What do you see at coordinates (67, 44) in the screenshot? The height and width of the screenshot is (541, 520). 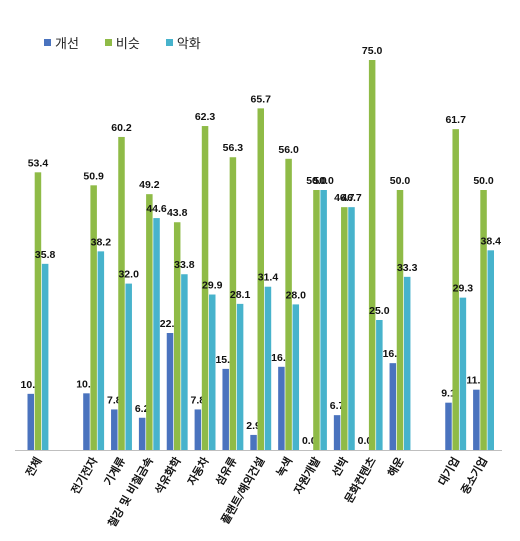 I see `legend-label-improve: 개선` at bounding box center [67, 44].